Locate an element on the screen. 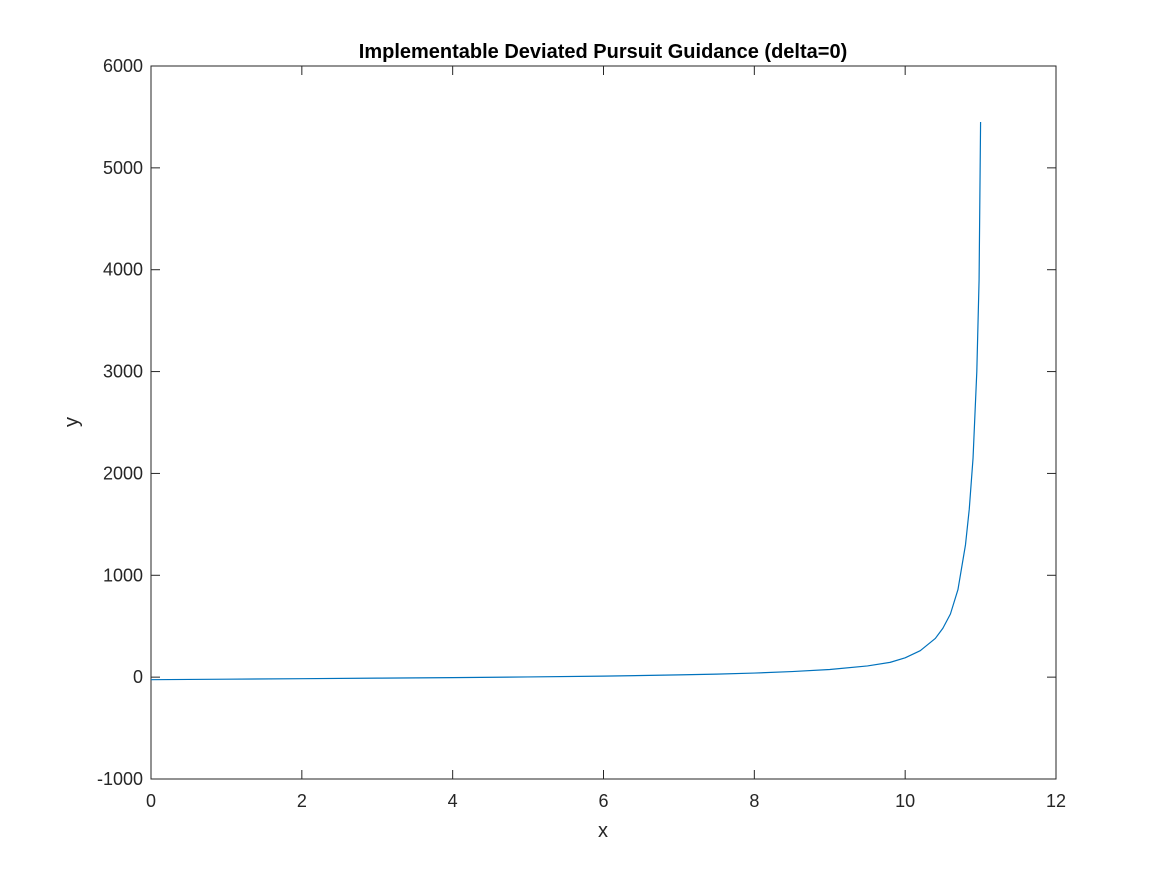 This screenshot has width=1167, height=875. x-tick-label: 10 is located at coordinates (905, 801).